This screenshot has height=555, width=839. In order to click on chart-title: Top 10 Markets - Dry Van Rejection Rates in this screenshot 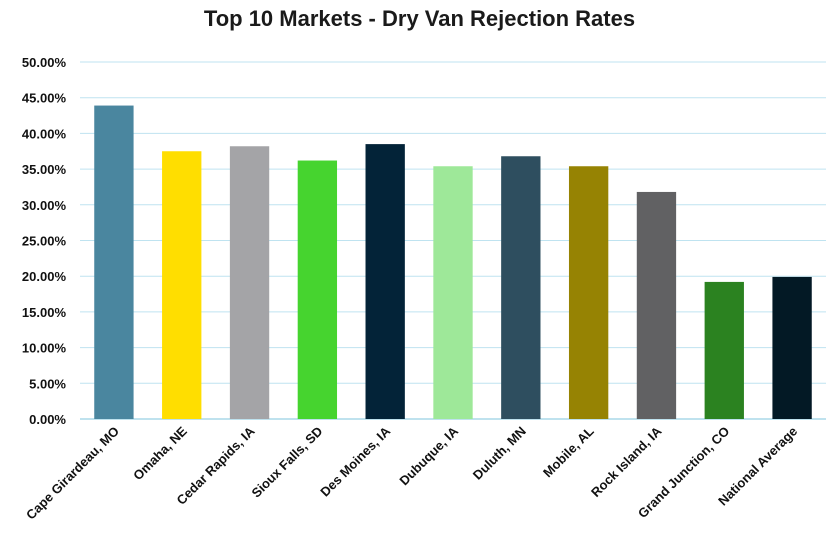, I will do `click(419, 18)`.